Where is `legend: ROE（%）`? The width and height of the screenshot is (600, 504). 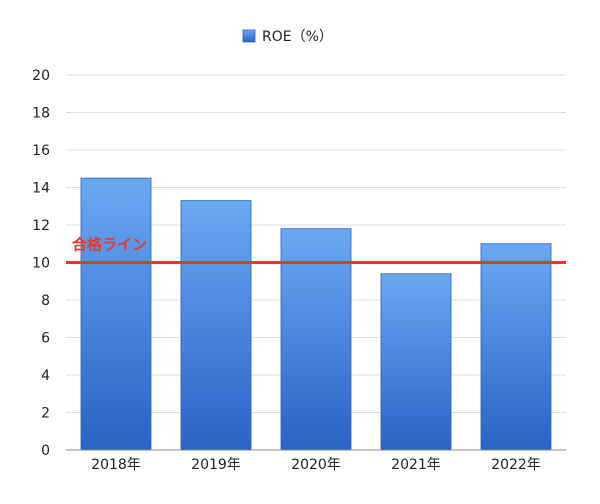 legend: ROE（%） is located at coordinates (287, 37).